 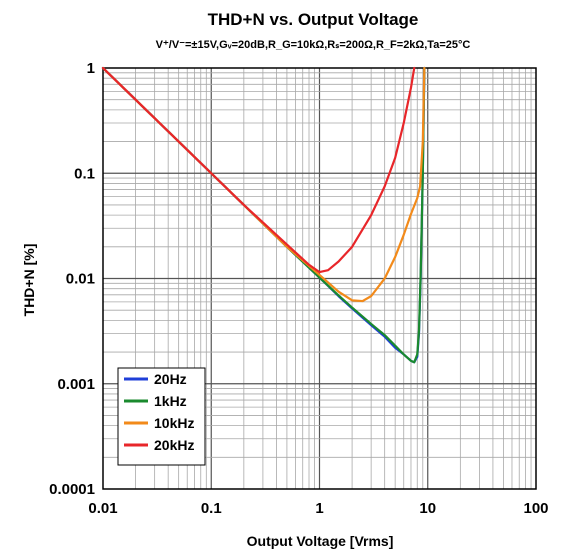 I want to click on legend: 20Hz 1kHz 10kHz 20kHz, so click(x=161, y=416).